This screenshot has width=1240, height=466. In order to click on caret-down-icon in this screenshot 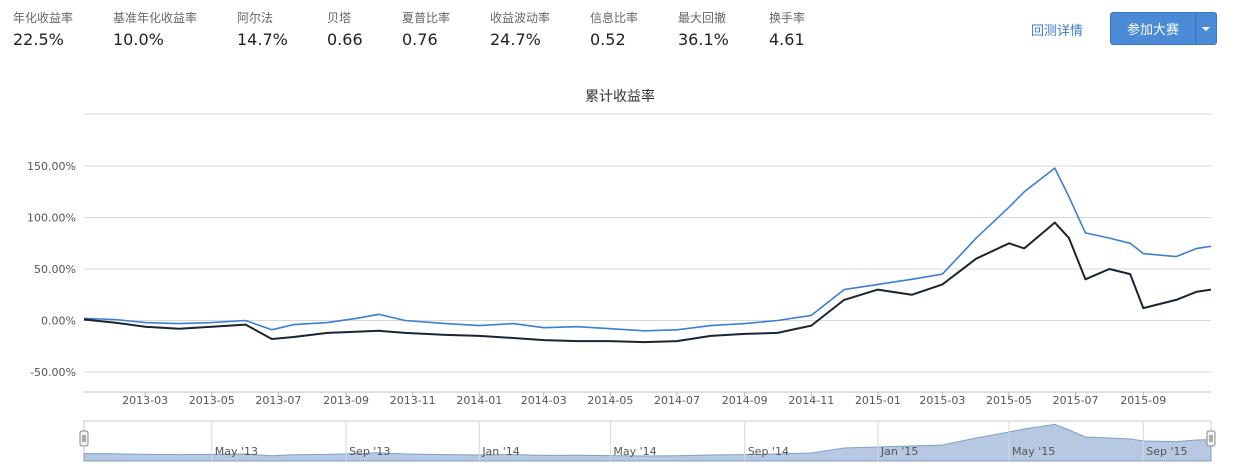, I will do `click(1206, 28)`.